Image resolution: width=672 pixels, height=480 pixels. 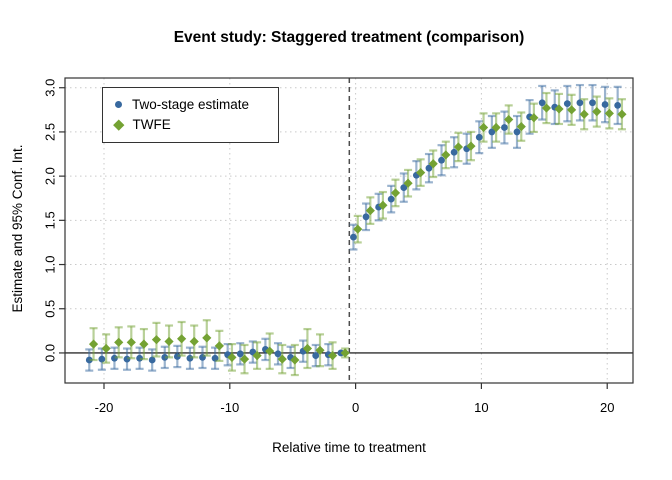 What do you see at coordinates (191, 104) in the screenshot?
I see `legend-label: Two-stage estimate` at bounding box center [191, 104].